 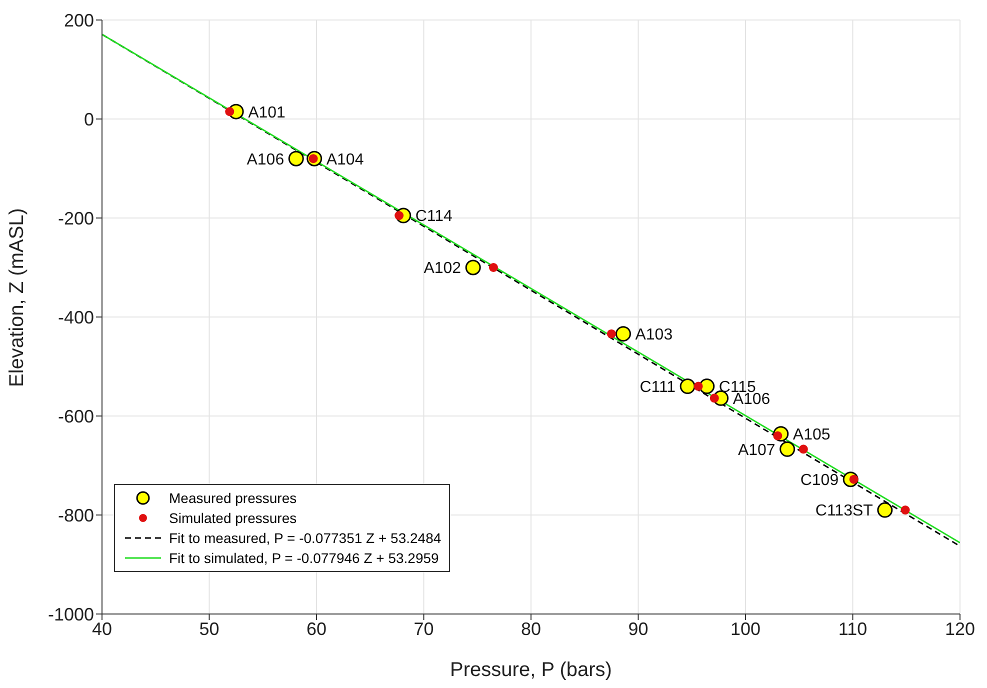 I want to click on x-tick-label: 110, so click(x=853, y=628).